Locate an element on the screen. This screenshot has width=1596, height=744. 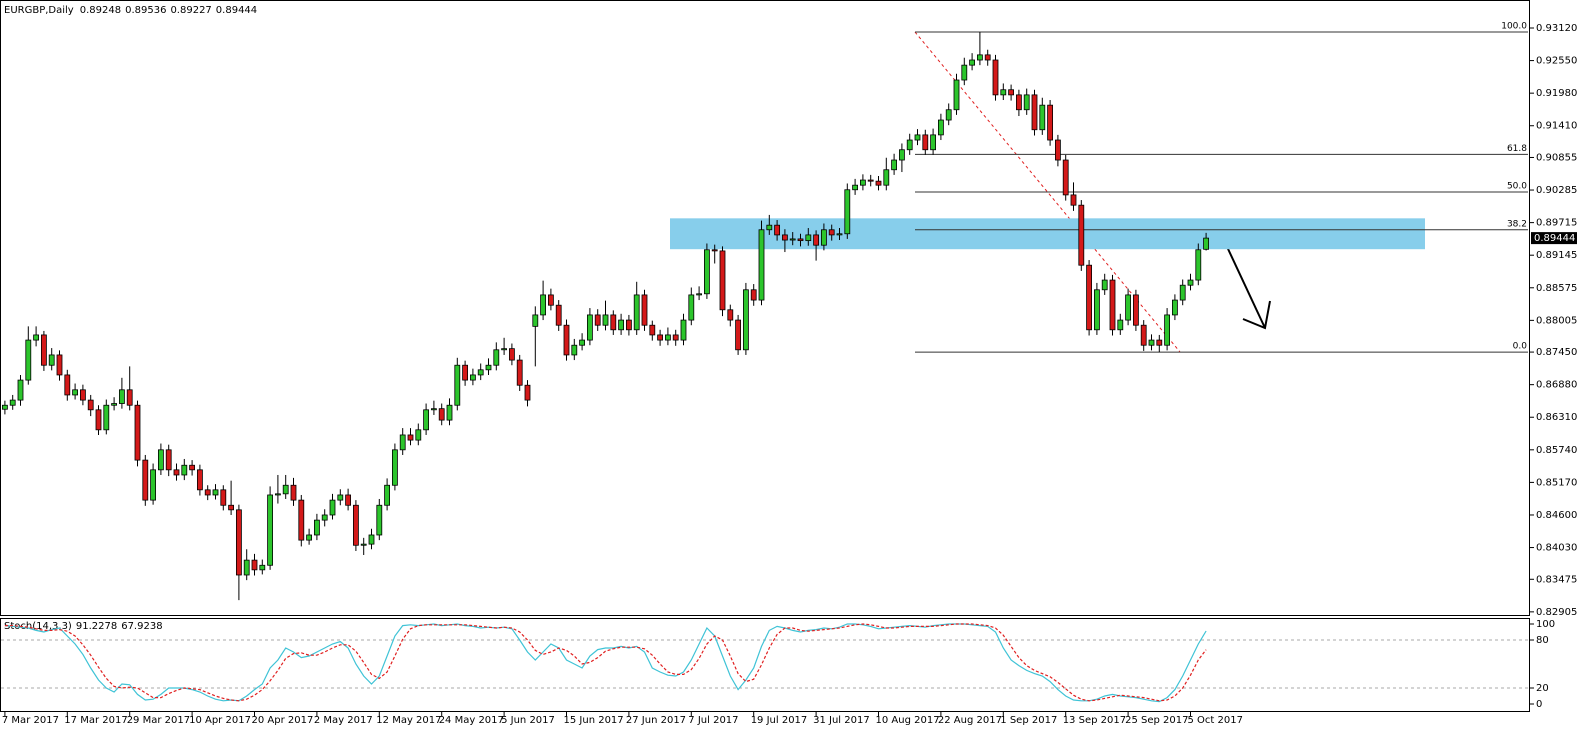
arrow-shaft is located at coordinates (1243, 282).